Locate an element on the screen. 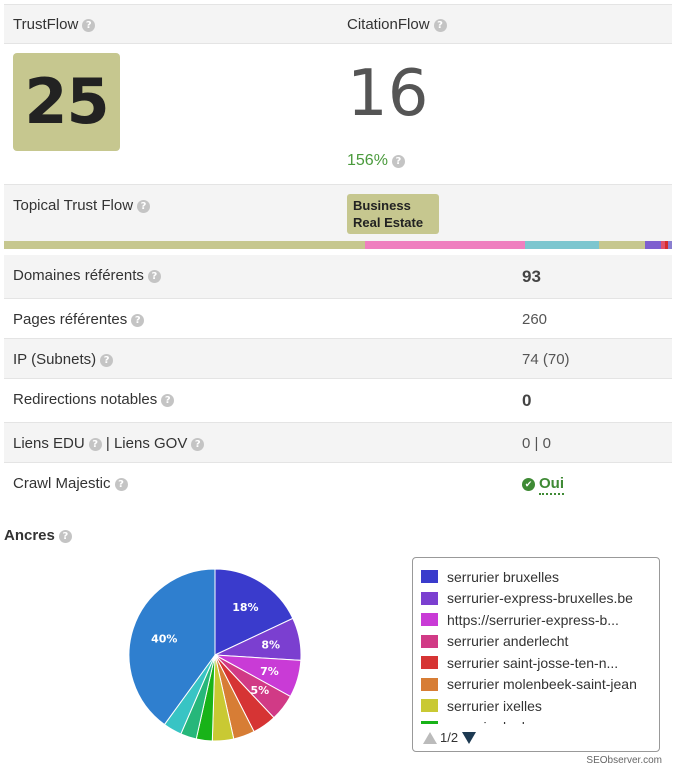 Image resolution: width=676 pixels, height=782 pixels. legend-item: serrurier anderlecht is located at coordinates (539, 642).